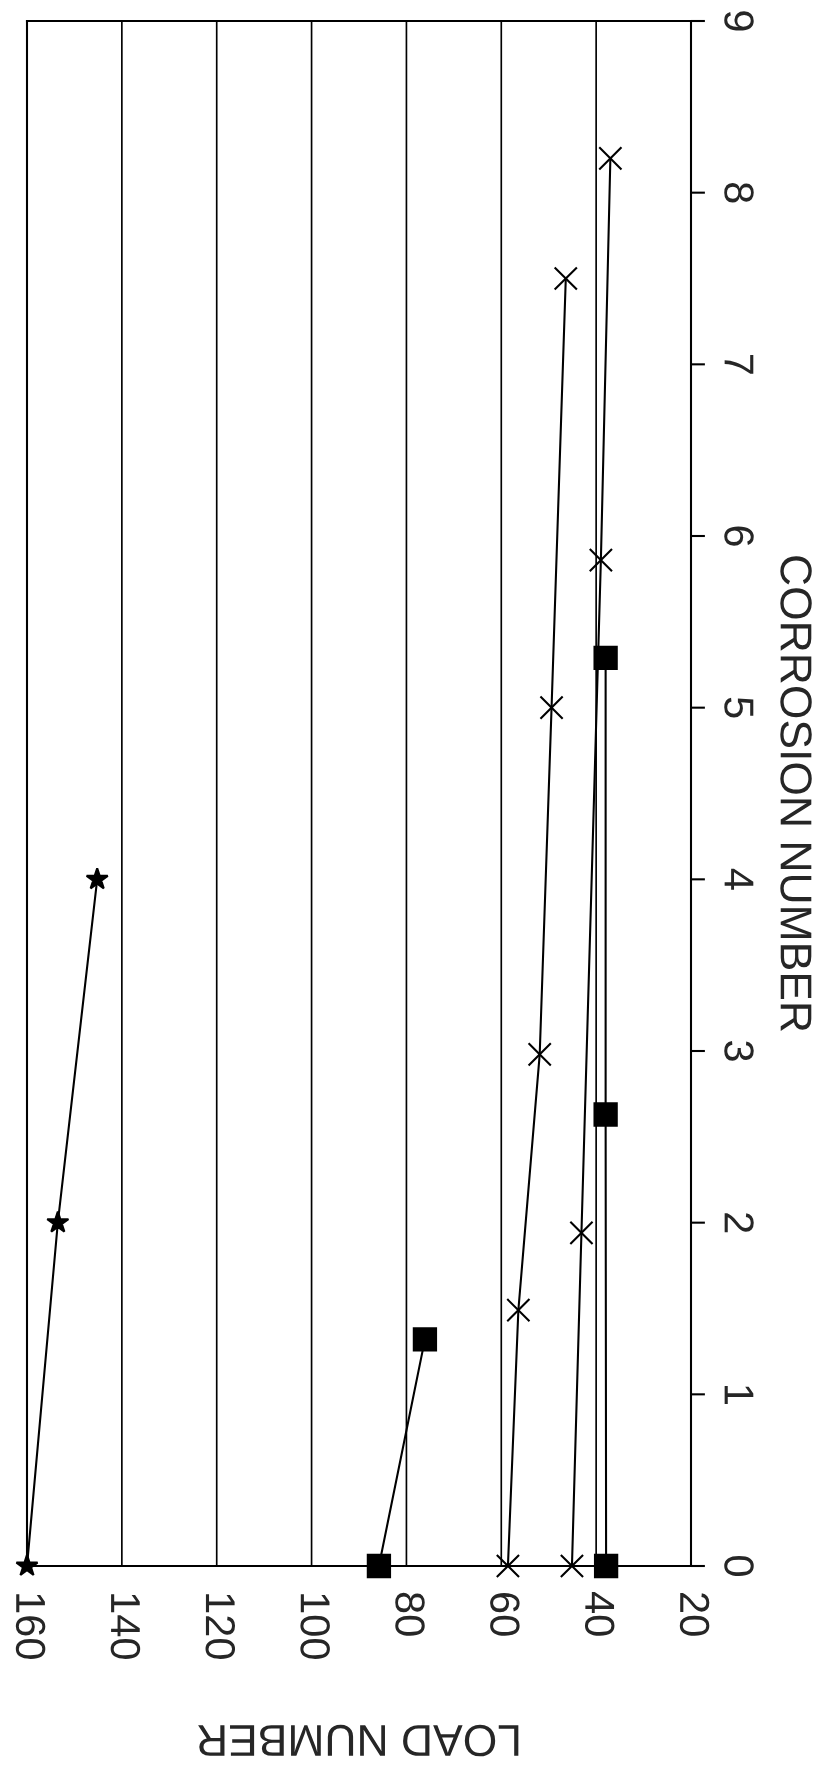 The height and width of the screenshot is (1769, 823). Describe the element at coordinates (358, 1740) in the screenshot. I see `x-axis-title: LOAD NUMBER` at that location.